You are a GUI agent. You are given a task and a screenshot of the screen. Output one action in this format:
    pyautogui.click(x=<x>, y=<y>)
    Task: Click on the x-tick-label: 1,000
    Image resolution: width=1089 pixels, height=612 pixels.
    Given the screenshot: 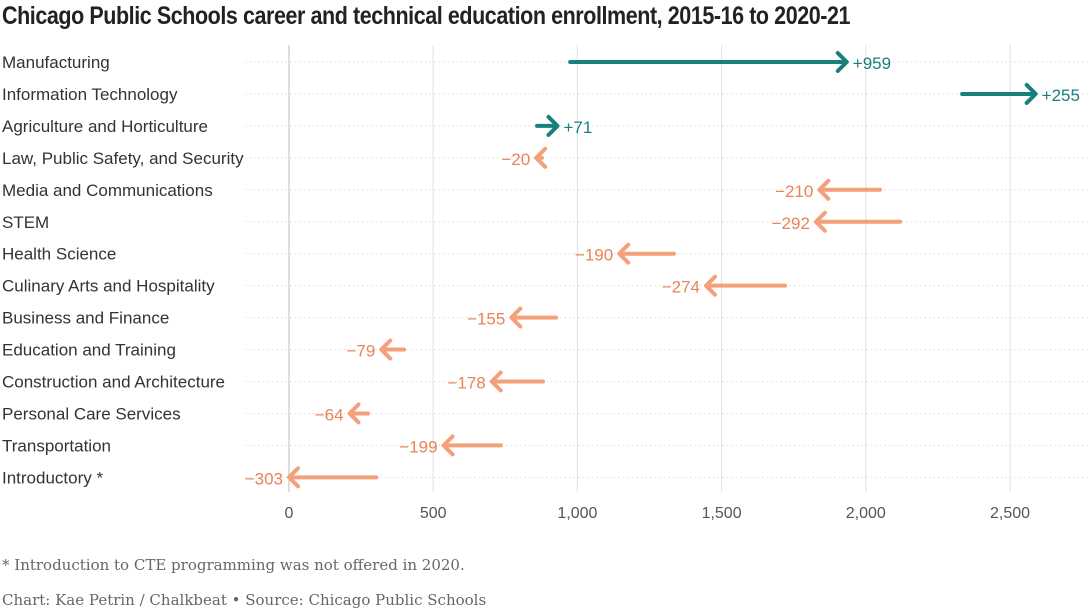 What is the action you would take?
    pyautogui.click(x=577, y=513)
    